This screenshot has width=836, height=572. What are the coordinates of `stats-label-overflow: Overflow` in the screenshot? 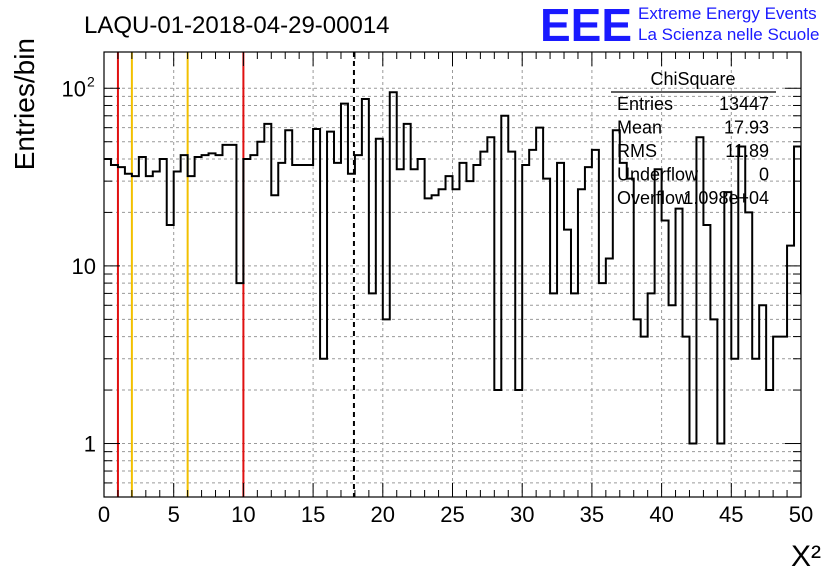 It's located at (653, 198).